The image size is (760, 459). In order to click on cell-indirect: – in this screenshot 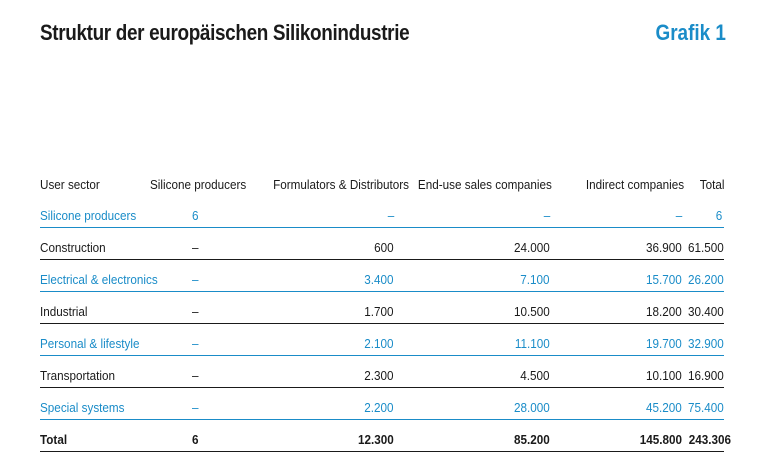, I will do `click(618, 212)`.